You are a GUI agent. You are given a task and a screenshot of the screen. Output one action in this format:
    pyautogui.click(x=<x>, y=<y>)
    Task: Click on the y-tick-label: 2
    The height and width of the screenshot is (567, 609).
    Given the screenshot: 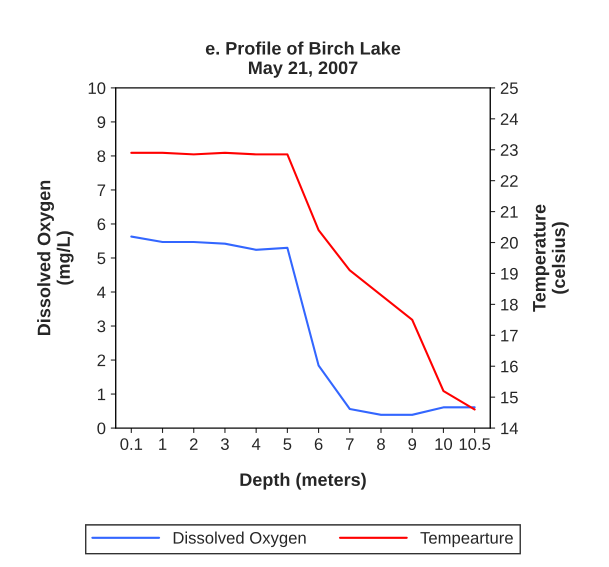 What is the action you would take?
    pyautogui.click(x=102, y=360)
    